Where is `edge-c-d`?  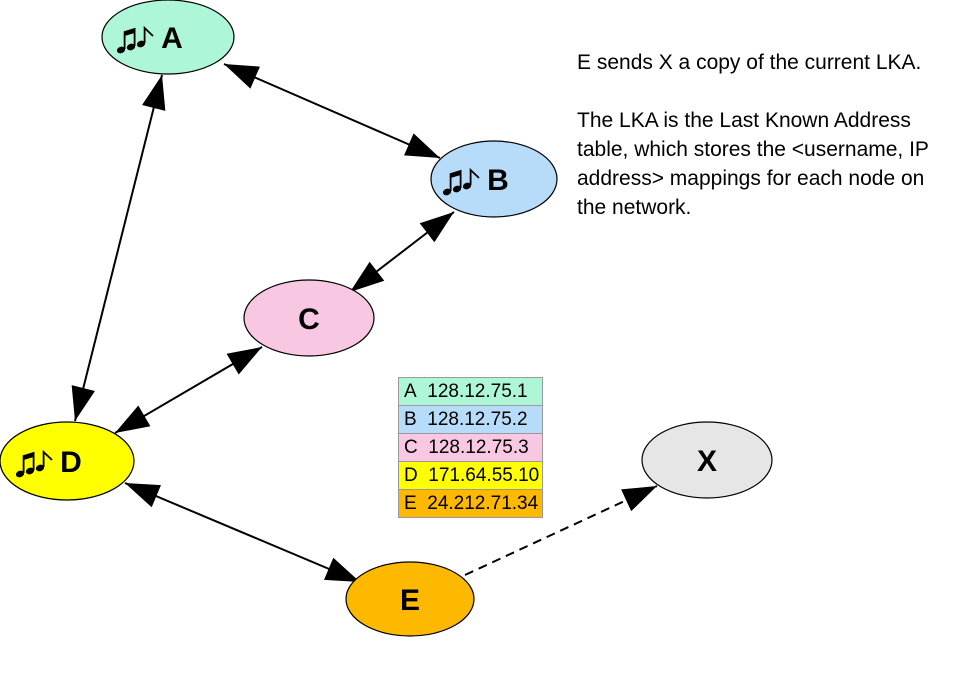
edge-c-d is located at coordinates (188, 390).